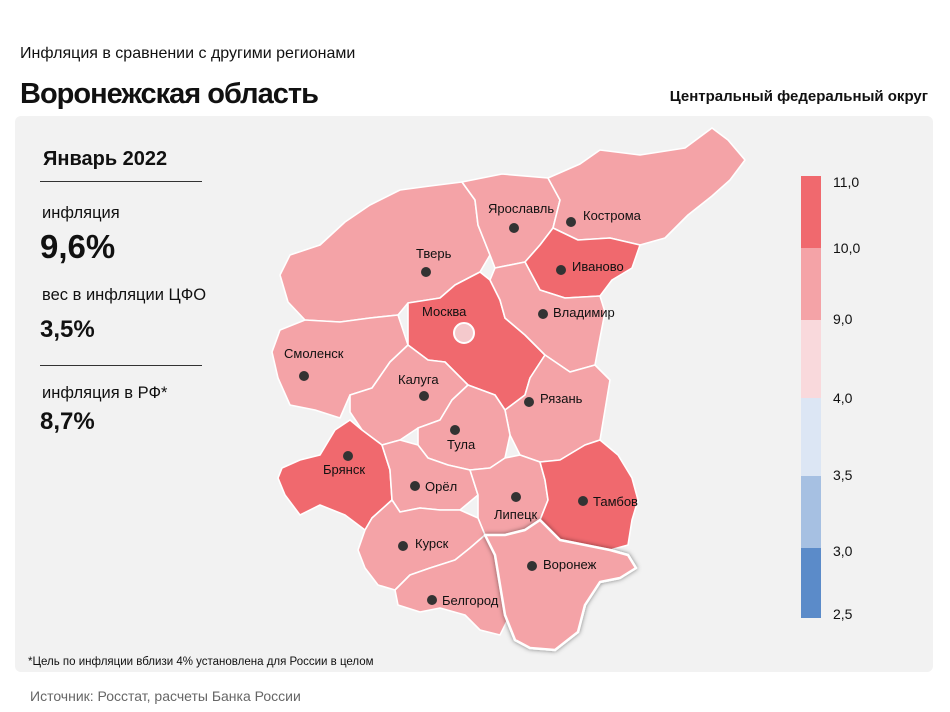 This screenshot has height=712, width=950. What do you see at coordinates (843, 614) in the screenshot?
I see `legend-value-2-5: 2,5` at bounding box center [843, 614].